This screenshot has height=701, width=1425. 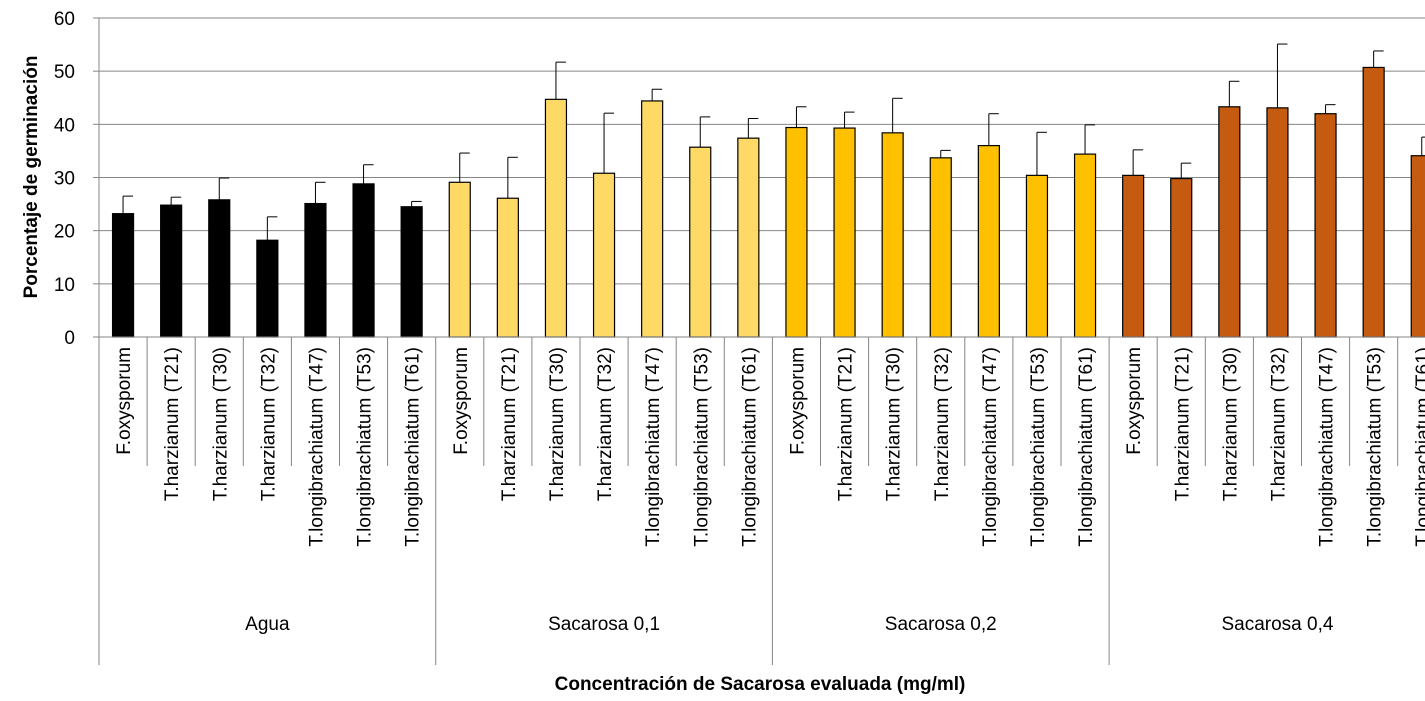 I want to click on y-tick-label: 50, so click(x=64, y=72).